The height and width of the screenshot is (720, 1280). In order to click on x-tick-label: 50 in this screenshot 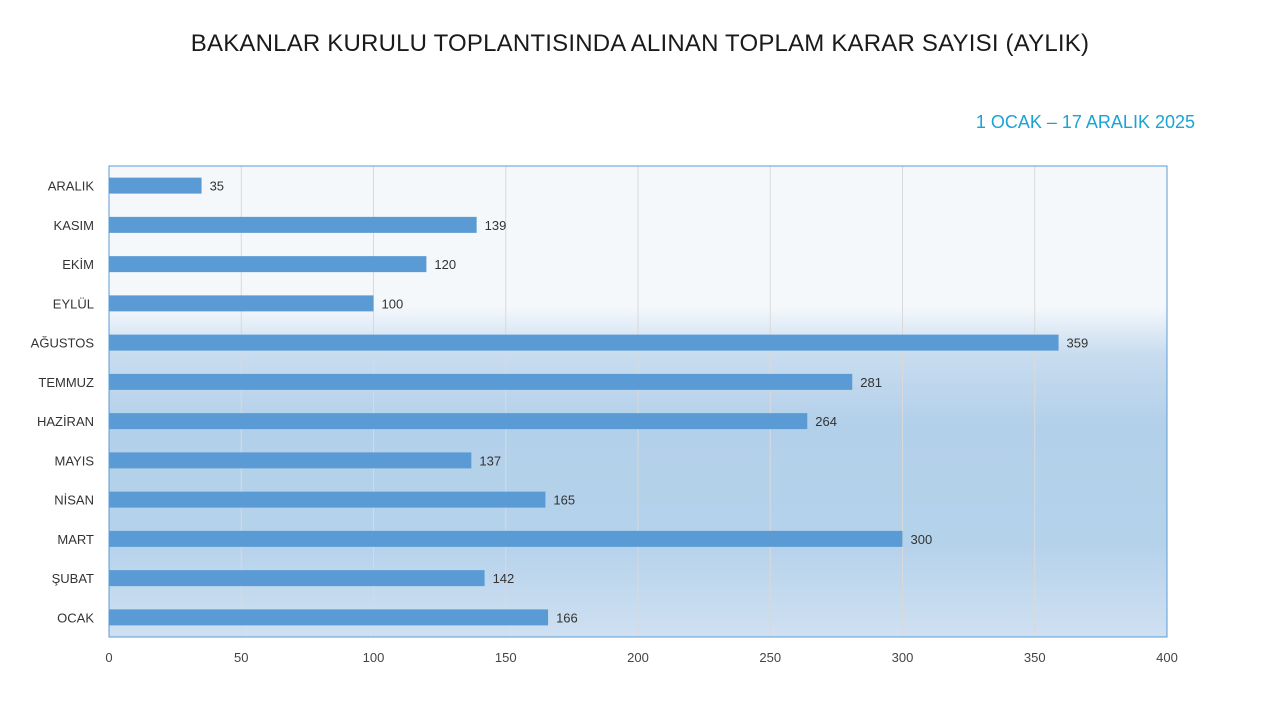, I will do `click(241, 657)`.